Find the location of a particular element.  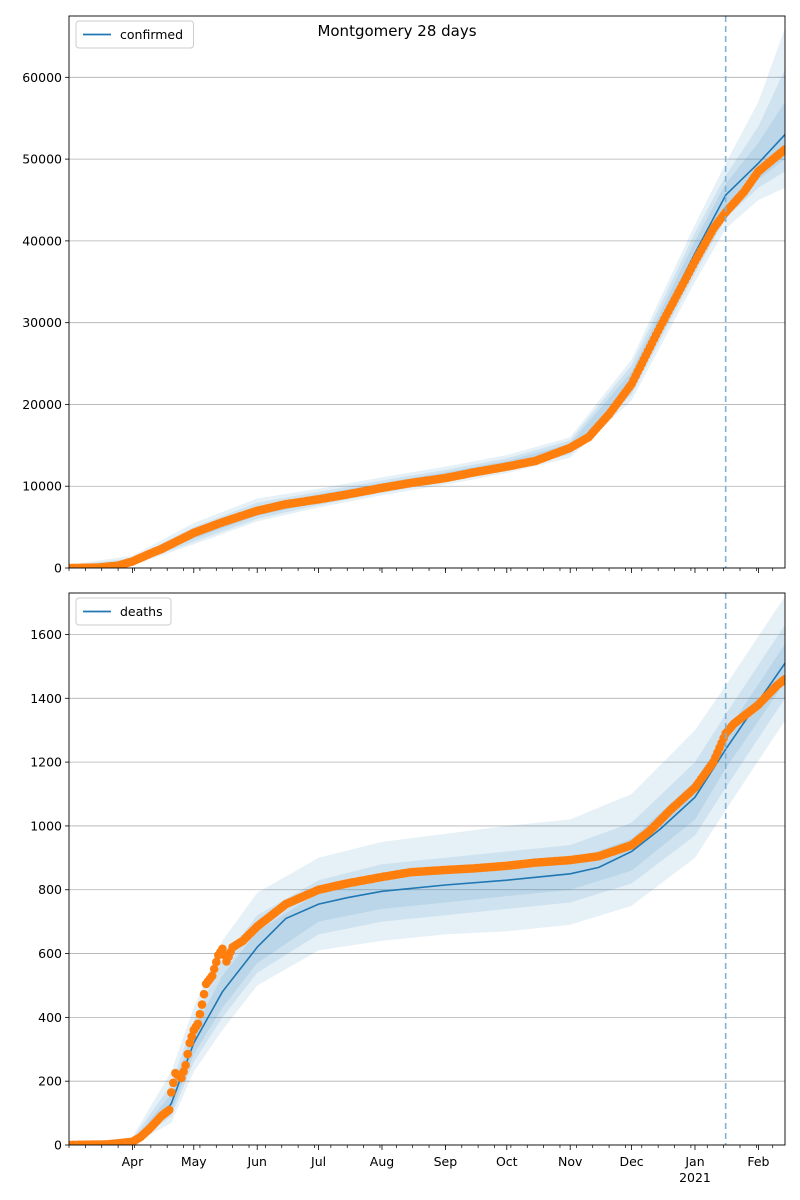

y-tick-label: 1000 is located at coordinates (46, 825).